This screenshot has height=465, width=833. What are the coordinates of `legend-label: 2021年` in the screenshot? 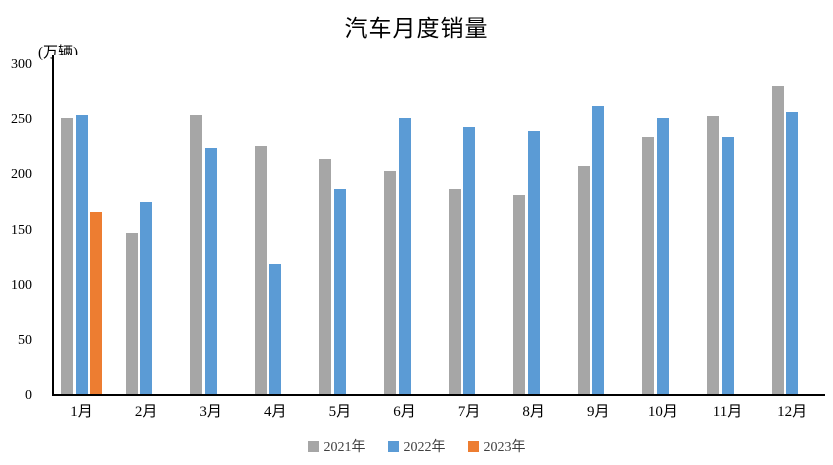 It's located at (344, 447).